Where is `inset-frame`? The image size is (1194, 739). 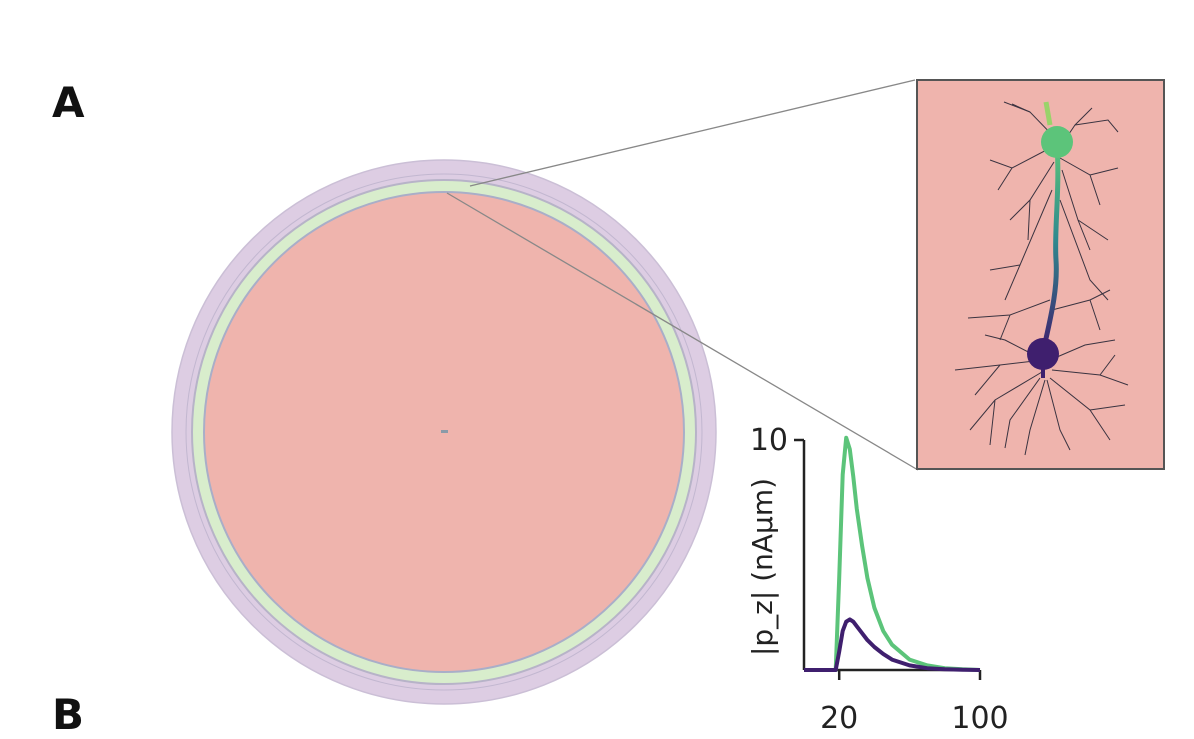
inset-frame is located at coordinates (1040, 274).